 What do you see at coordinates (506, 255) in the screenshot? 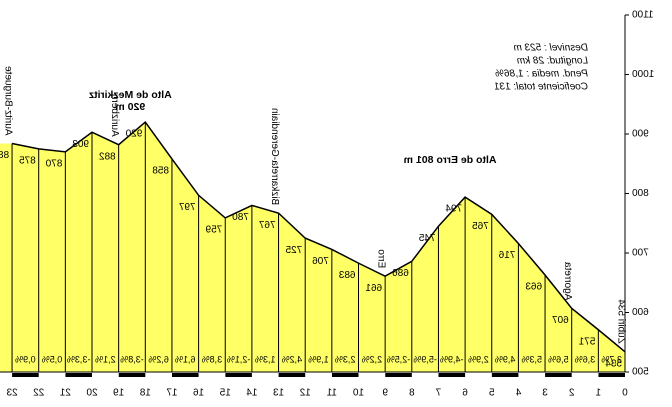
I see `value-label: 716` at bounding box center [506, 255].